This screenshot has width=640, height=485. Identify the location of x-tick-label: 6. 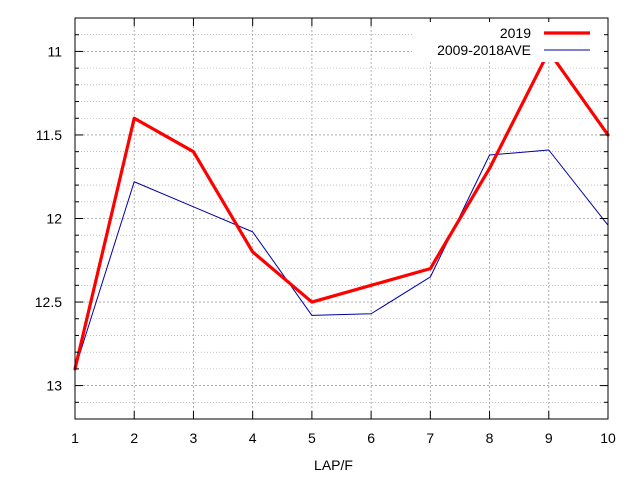
(371, 438).